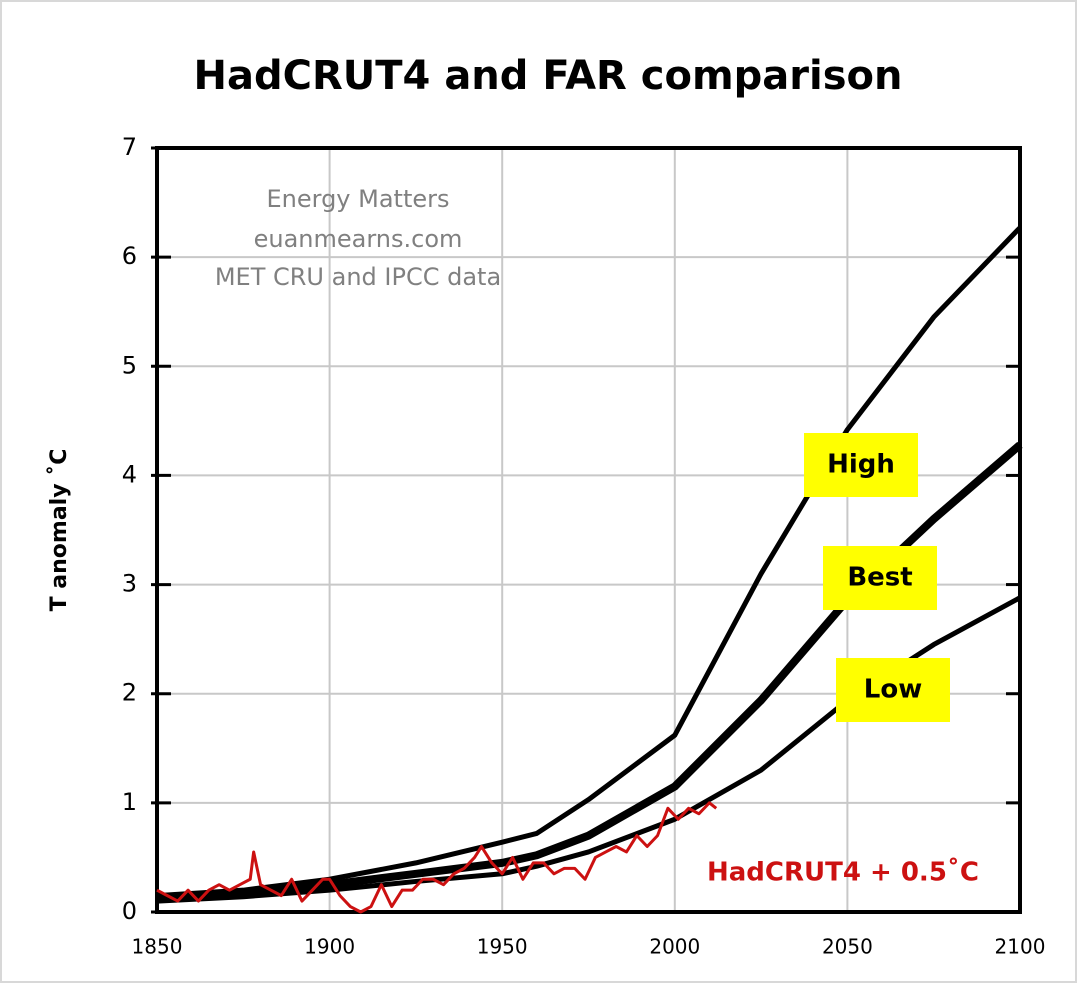 This screenshot has width=1077, height=987. What do you see at coordinates (157, 947) in the screenshot?
I see `x-tick-label: 1850` at bounding box center [157, 947].